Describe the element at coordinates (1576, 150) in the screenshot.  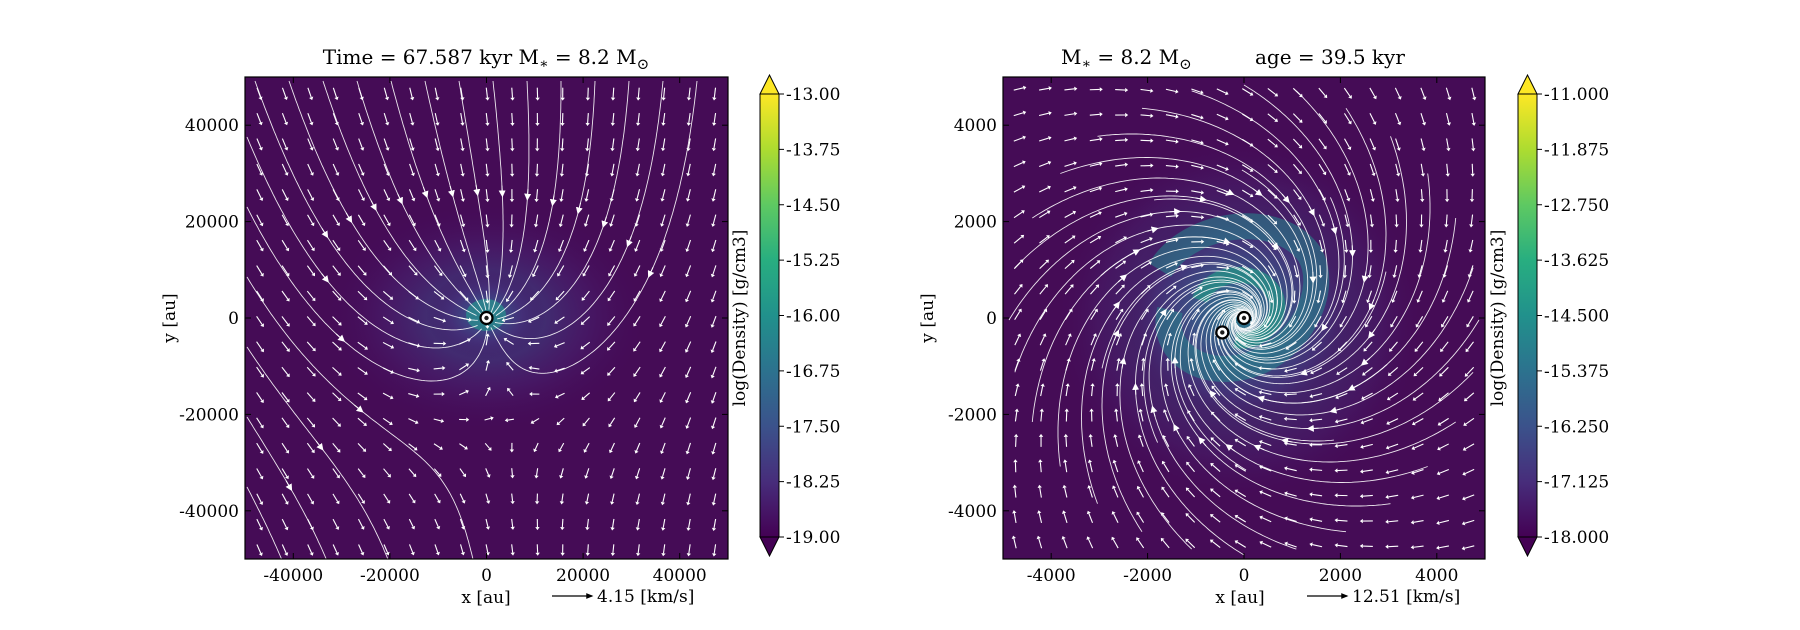
I see `colorbar-tick-label: -11.875` at that location.